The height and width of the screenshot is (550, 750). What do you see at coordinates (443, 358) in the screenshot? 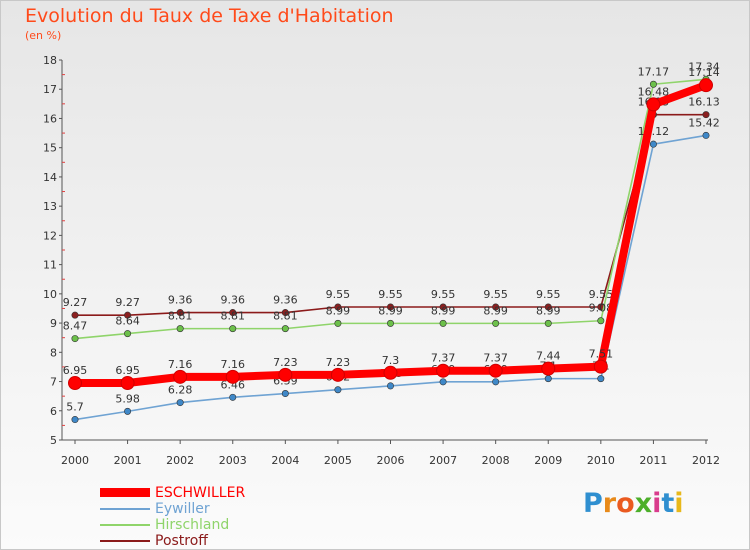
I see `data-label: 7.37` at bounding box center [443, 358].